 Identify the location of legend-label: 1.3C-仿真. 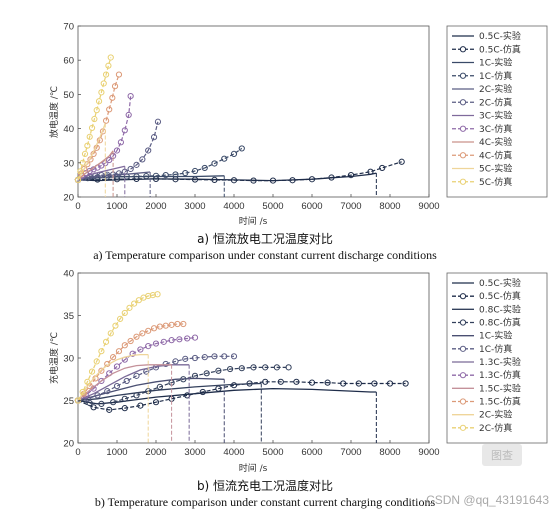
(500, 375).